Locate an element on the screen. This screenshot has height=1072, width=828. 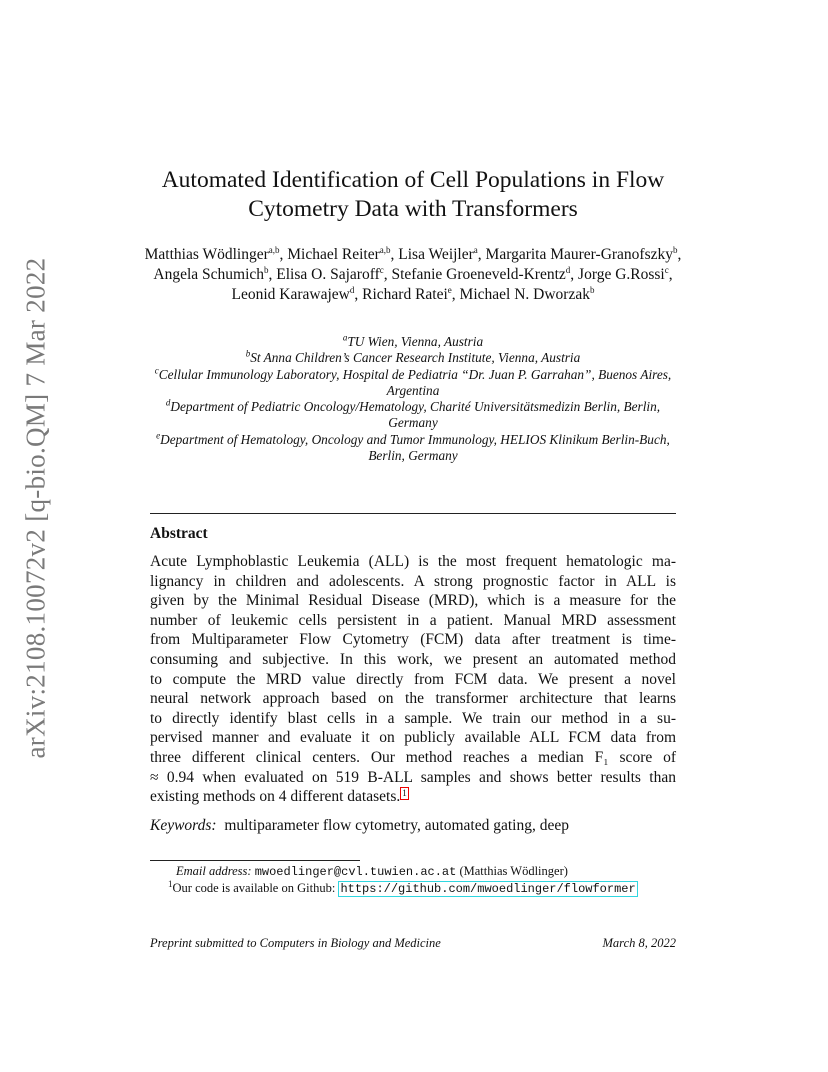
author: Michael Reitera,b, is located at coordinates (343, 253).